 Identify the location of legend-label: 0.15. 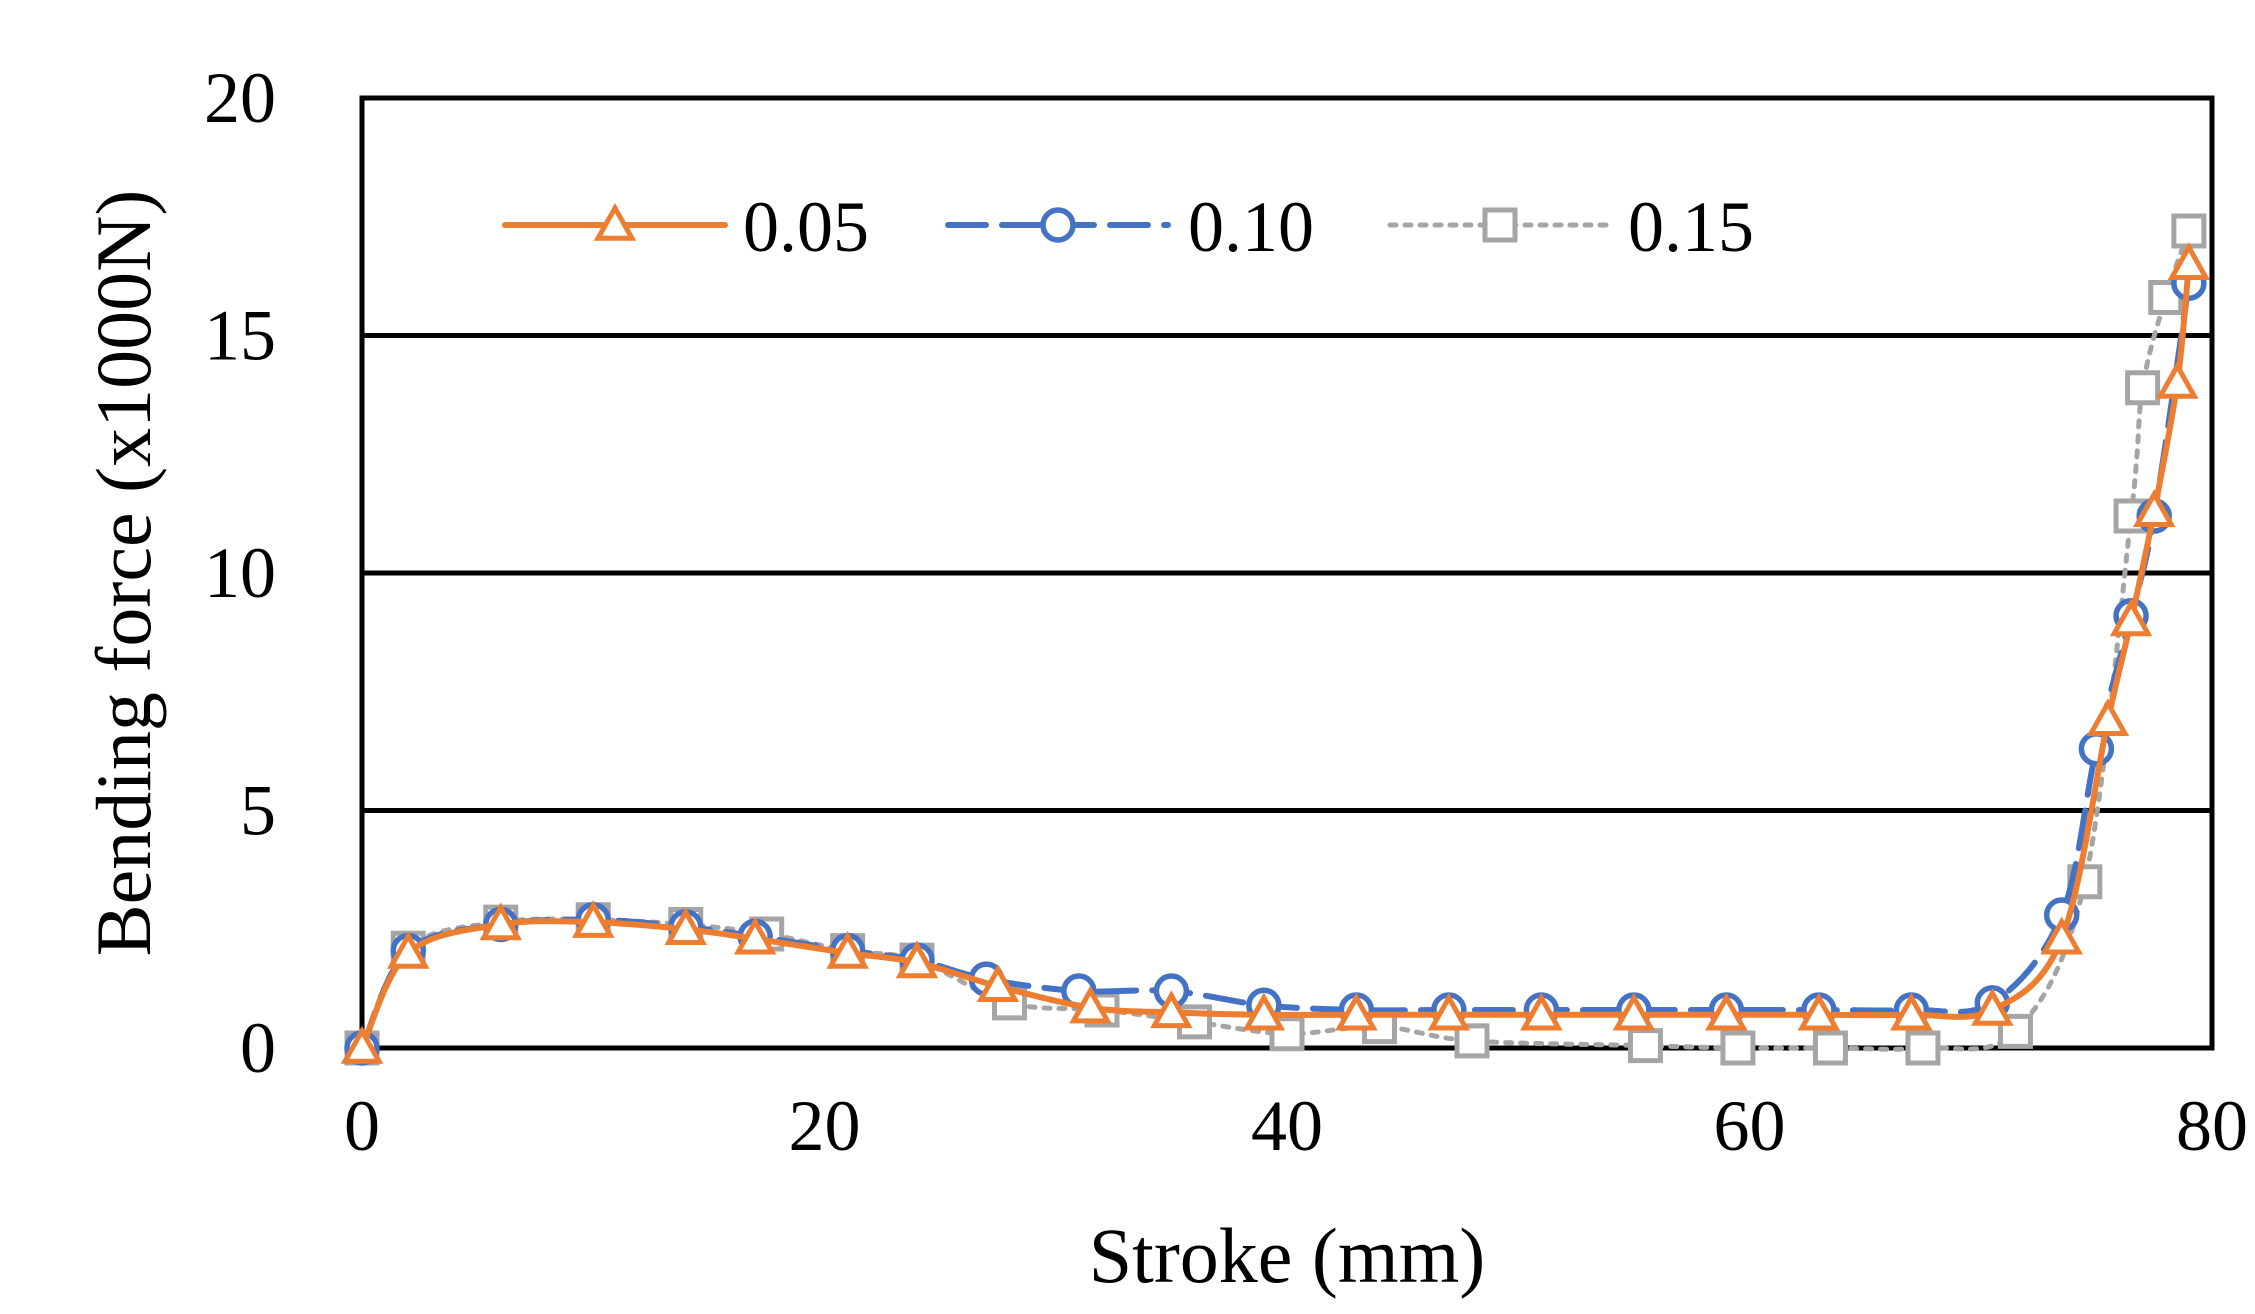
(1691, 227).